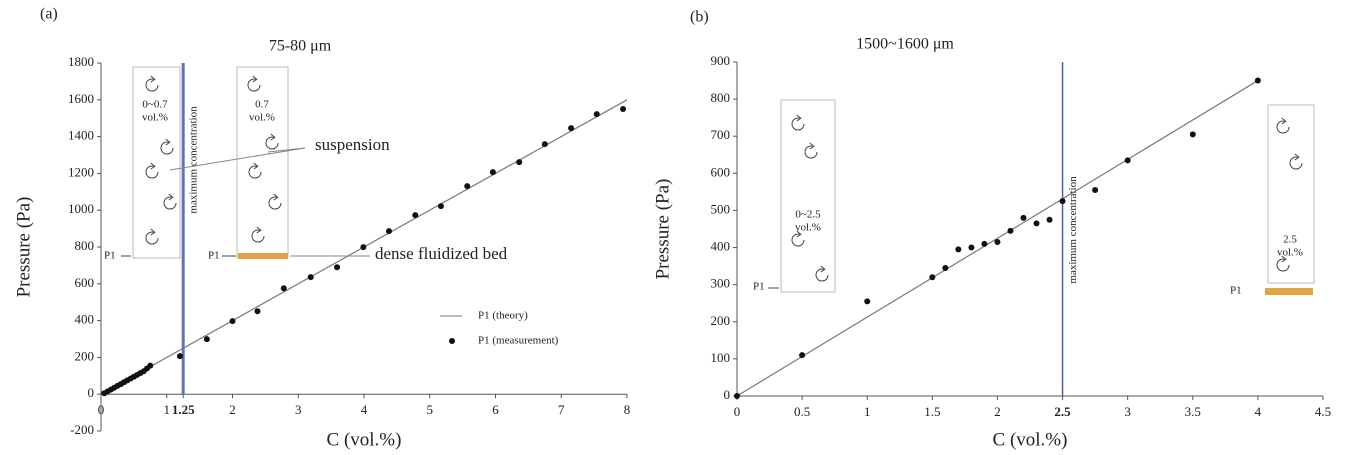 The image size is (1352, 455). Describe the element at coordinates (286, 150) in the screenshot. I see `leader-line` at that location.